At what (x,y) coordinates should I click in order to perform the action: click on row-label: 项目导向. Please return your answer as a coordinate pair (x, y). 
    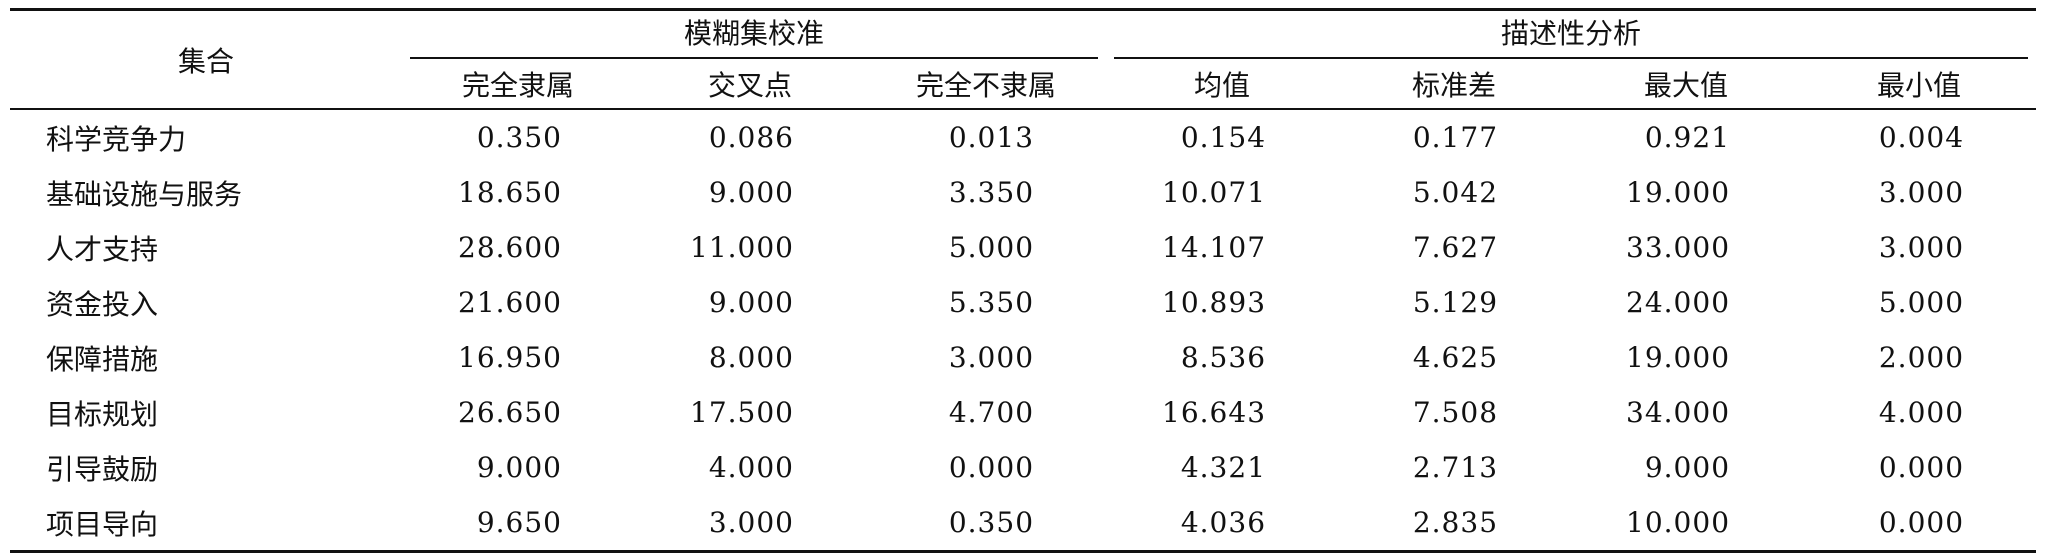
    Looking at the image, I should click on (206, 524).